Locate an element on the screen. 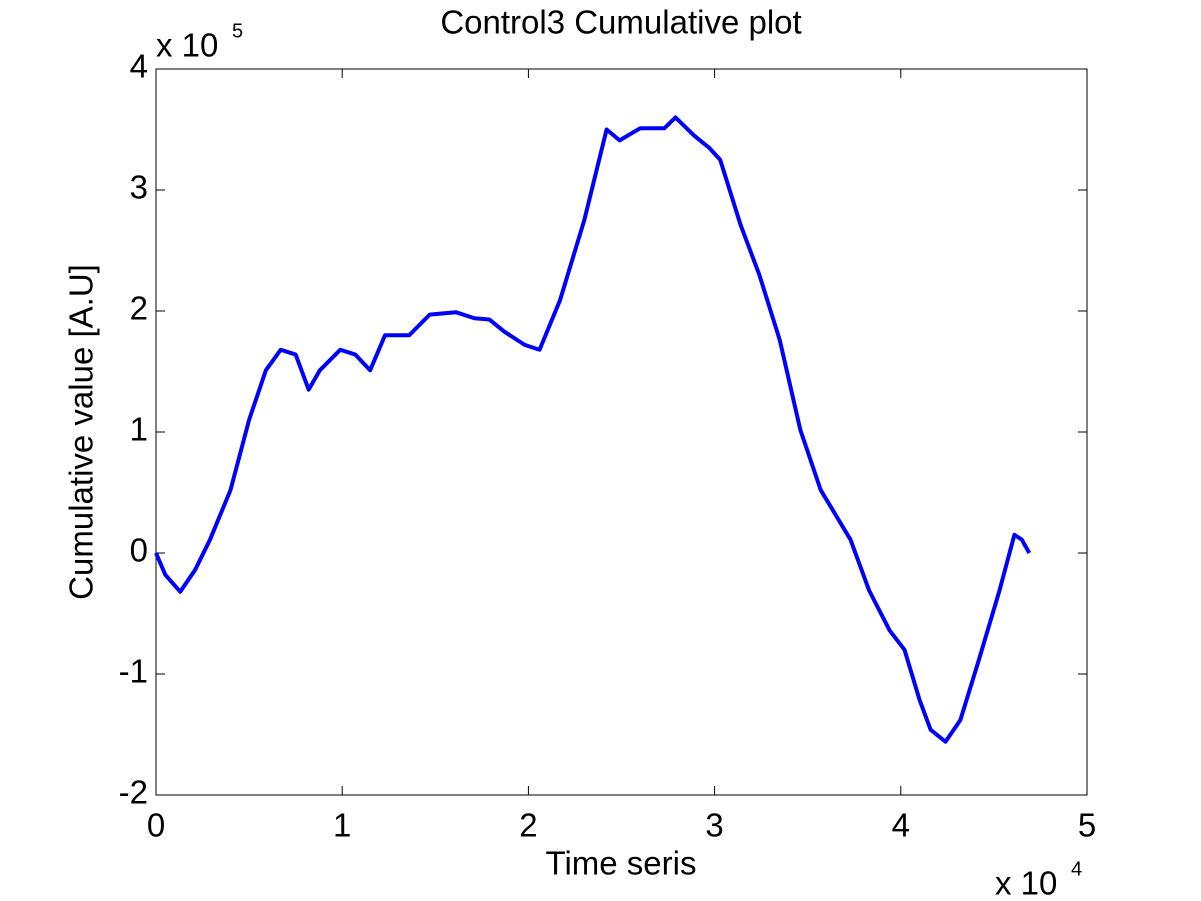 Image resolution: width=1201 pixels, height=901 pixels. x-tick-label: 4 is located at coordinates (901, 825).